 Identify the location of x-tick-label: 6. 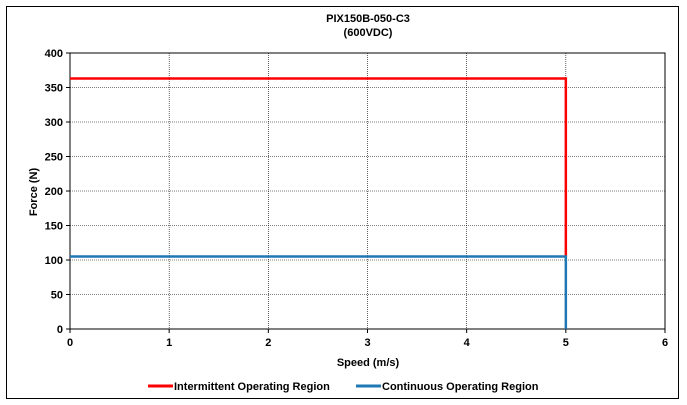
(665, 343).